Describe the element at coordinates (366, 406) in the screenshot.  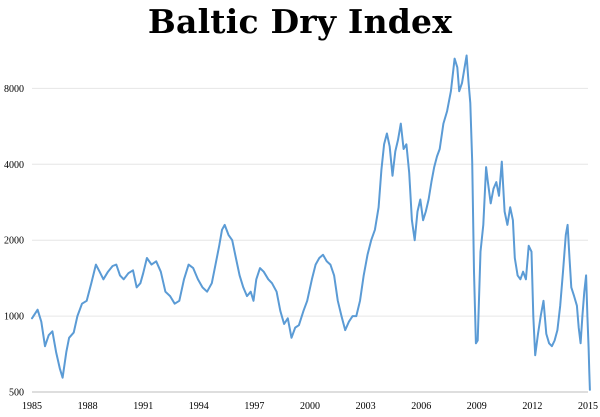
I see `x-tick-label: 2003` at that location.